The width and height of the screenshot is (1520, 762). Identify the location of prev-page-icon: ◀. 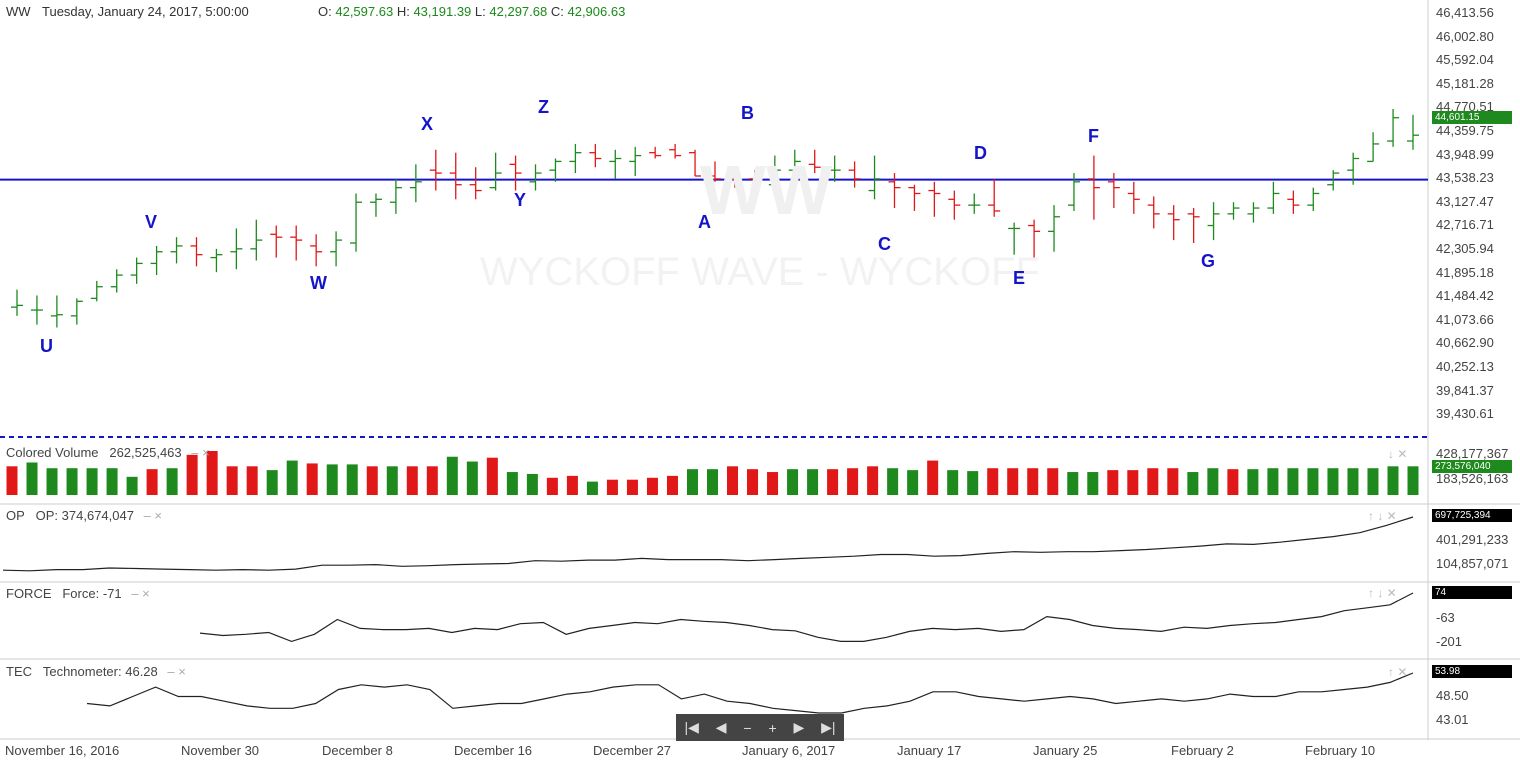
(721, 727).